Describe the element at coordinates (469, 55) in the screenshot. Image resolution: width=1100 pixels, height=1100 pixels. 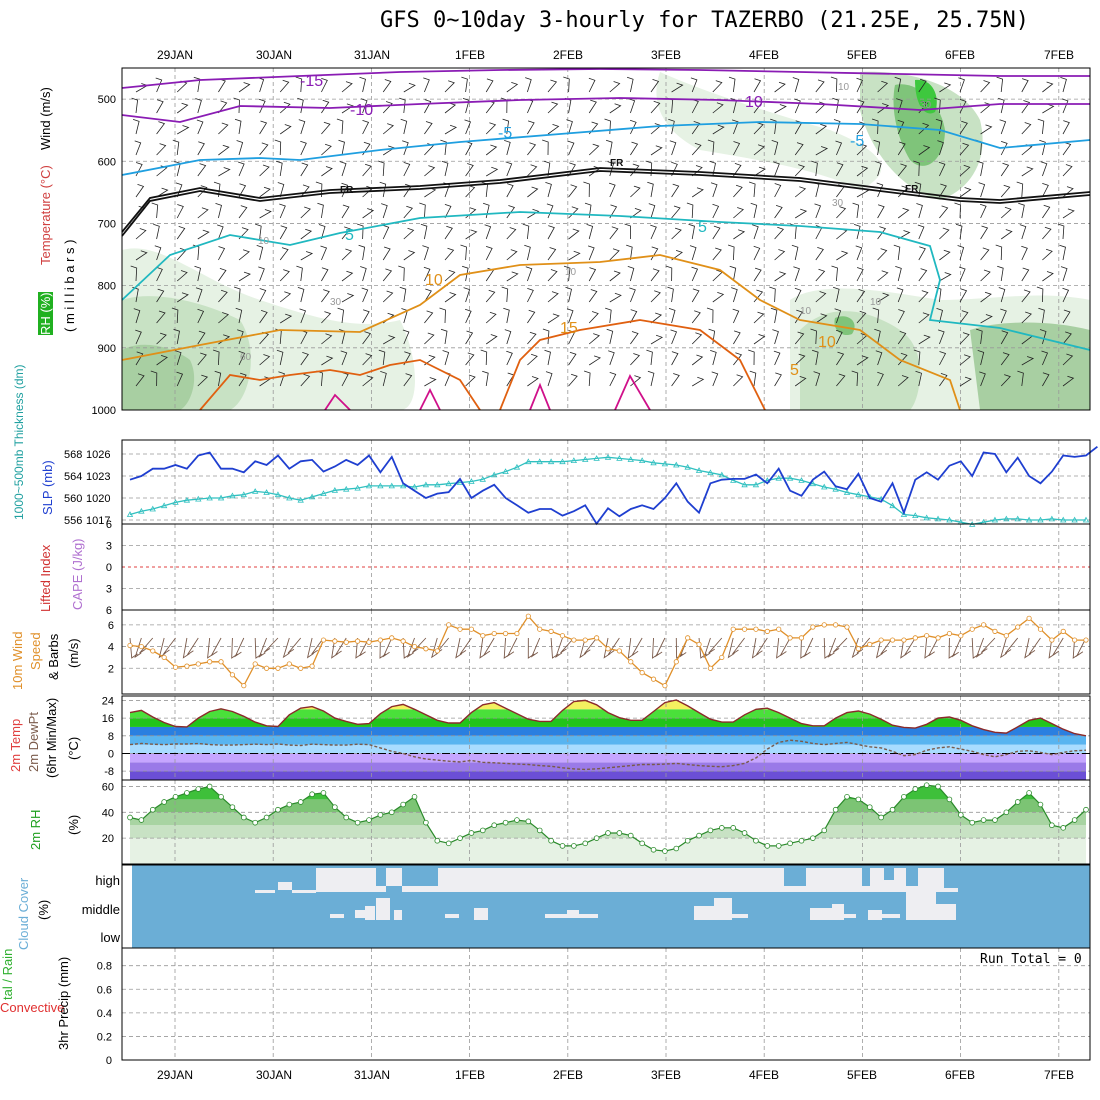
I see `date-label-top: 1FEB` at that location.